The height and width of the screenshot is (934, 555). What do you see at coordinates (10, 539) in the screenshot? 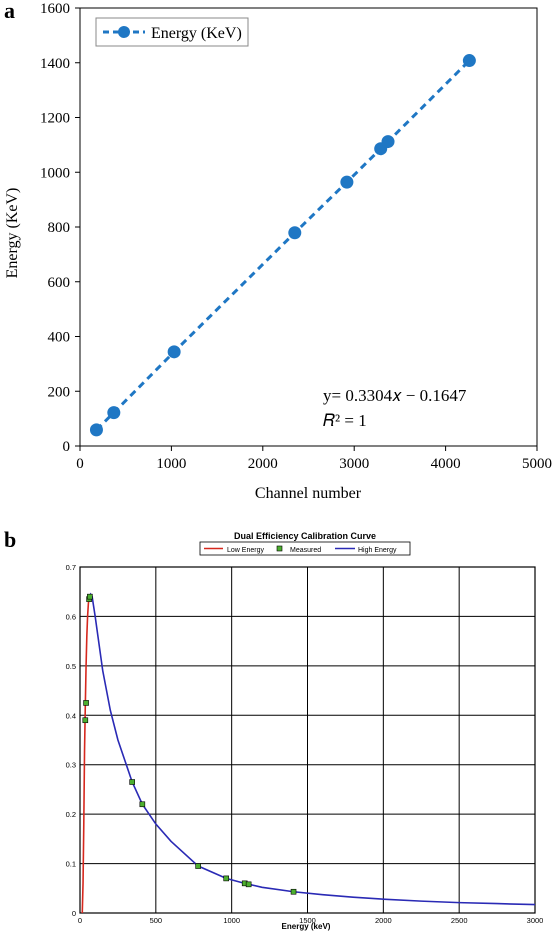
I see `panel-label-b: b` at bounding box center [10, 539].